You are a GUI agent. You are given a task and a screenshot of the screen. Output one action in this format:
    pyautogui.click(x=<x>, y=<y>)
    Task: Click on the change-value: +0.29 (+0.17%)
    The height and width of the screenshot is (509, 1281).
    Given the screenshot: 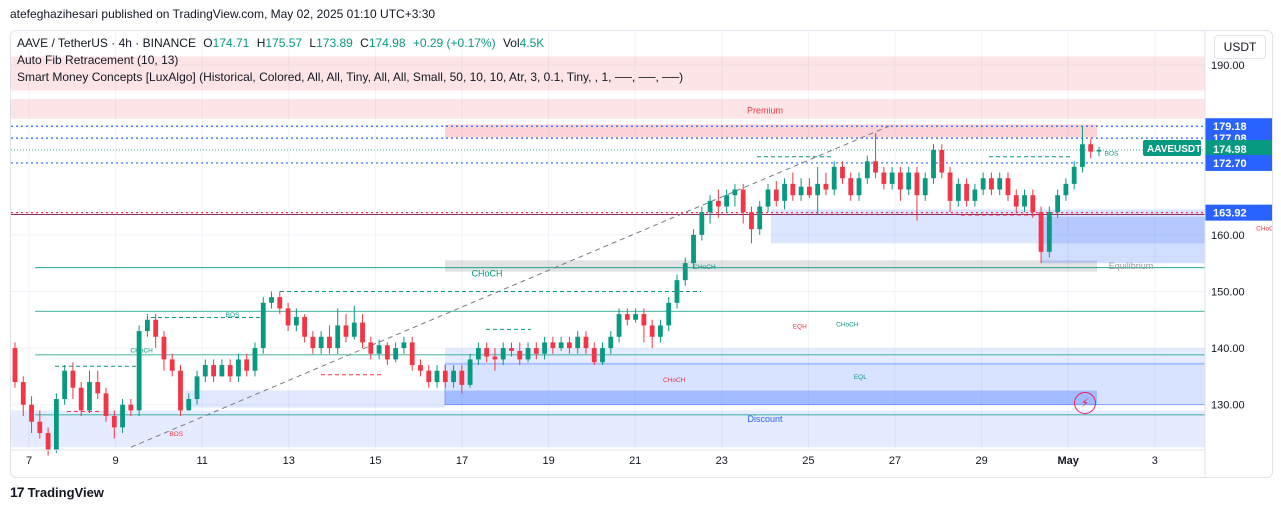 What is the action you would take?
    pyautogui.click(x=454, y=43)
    